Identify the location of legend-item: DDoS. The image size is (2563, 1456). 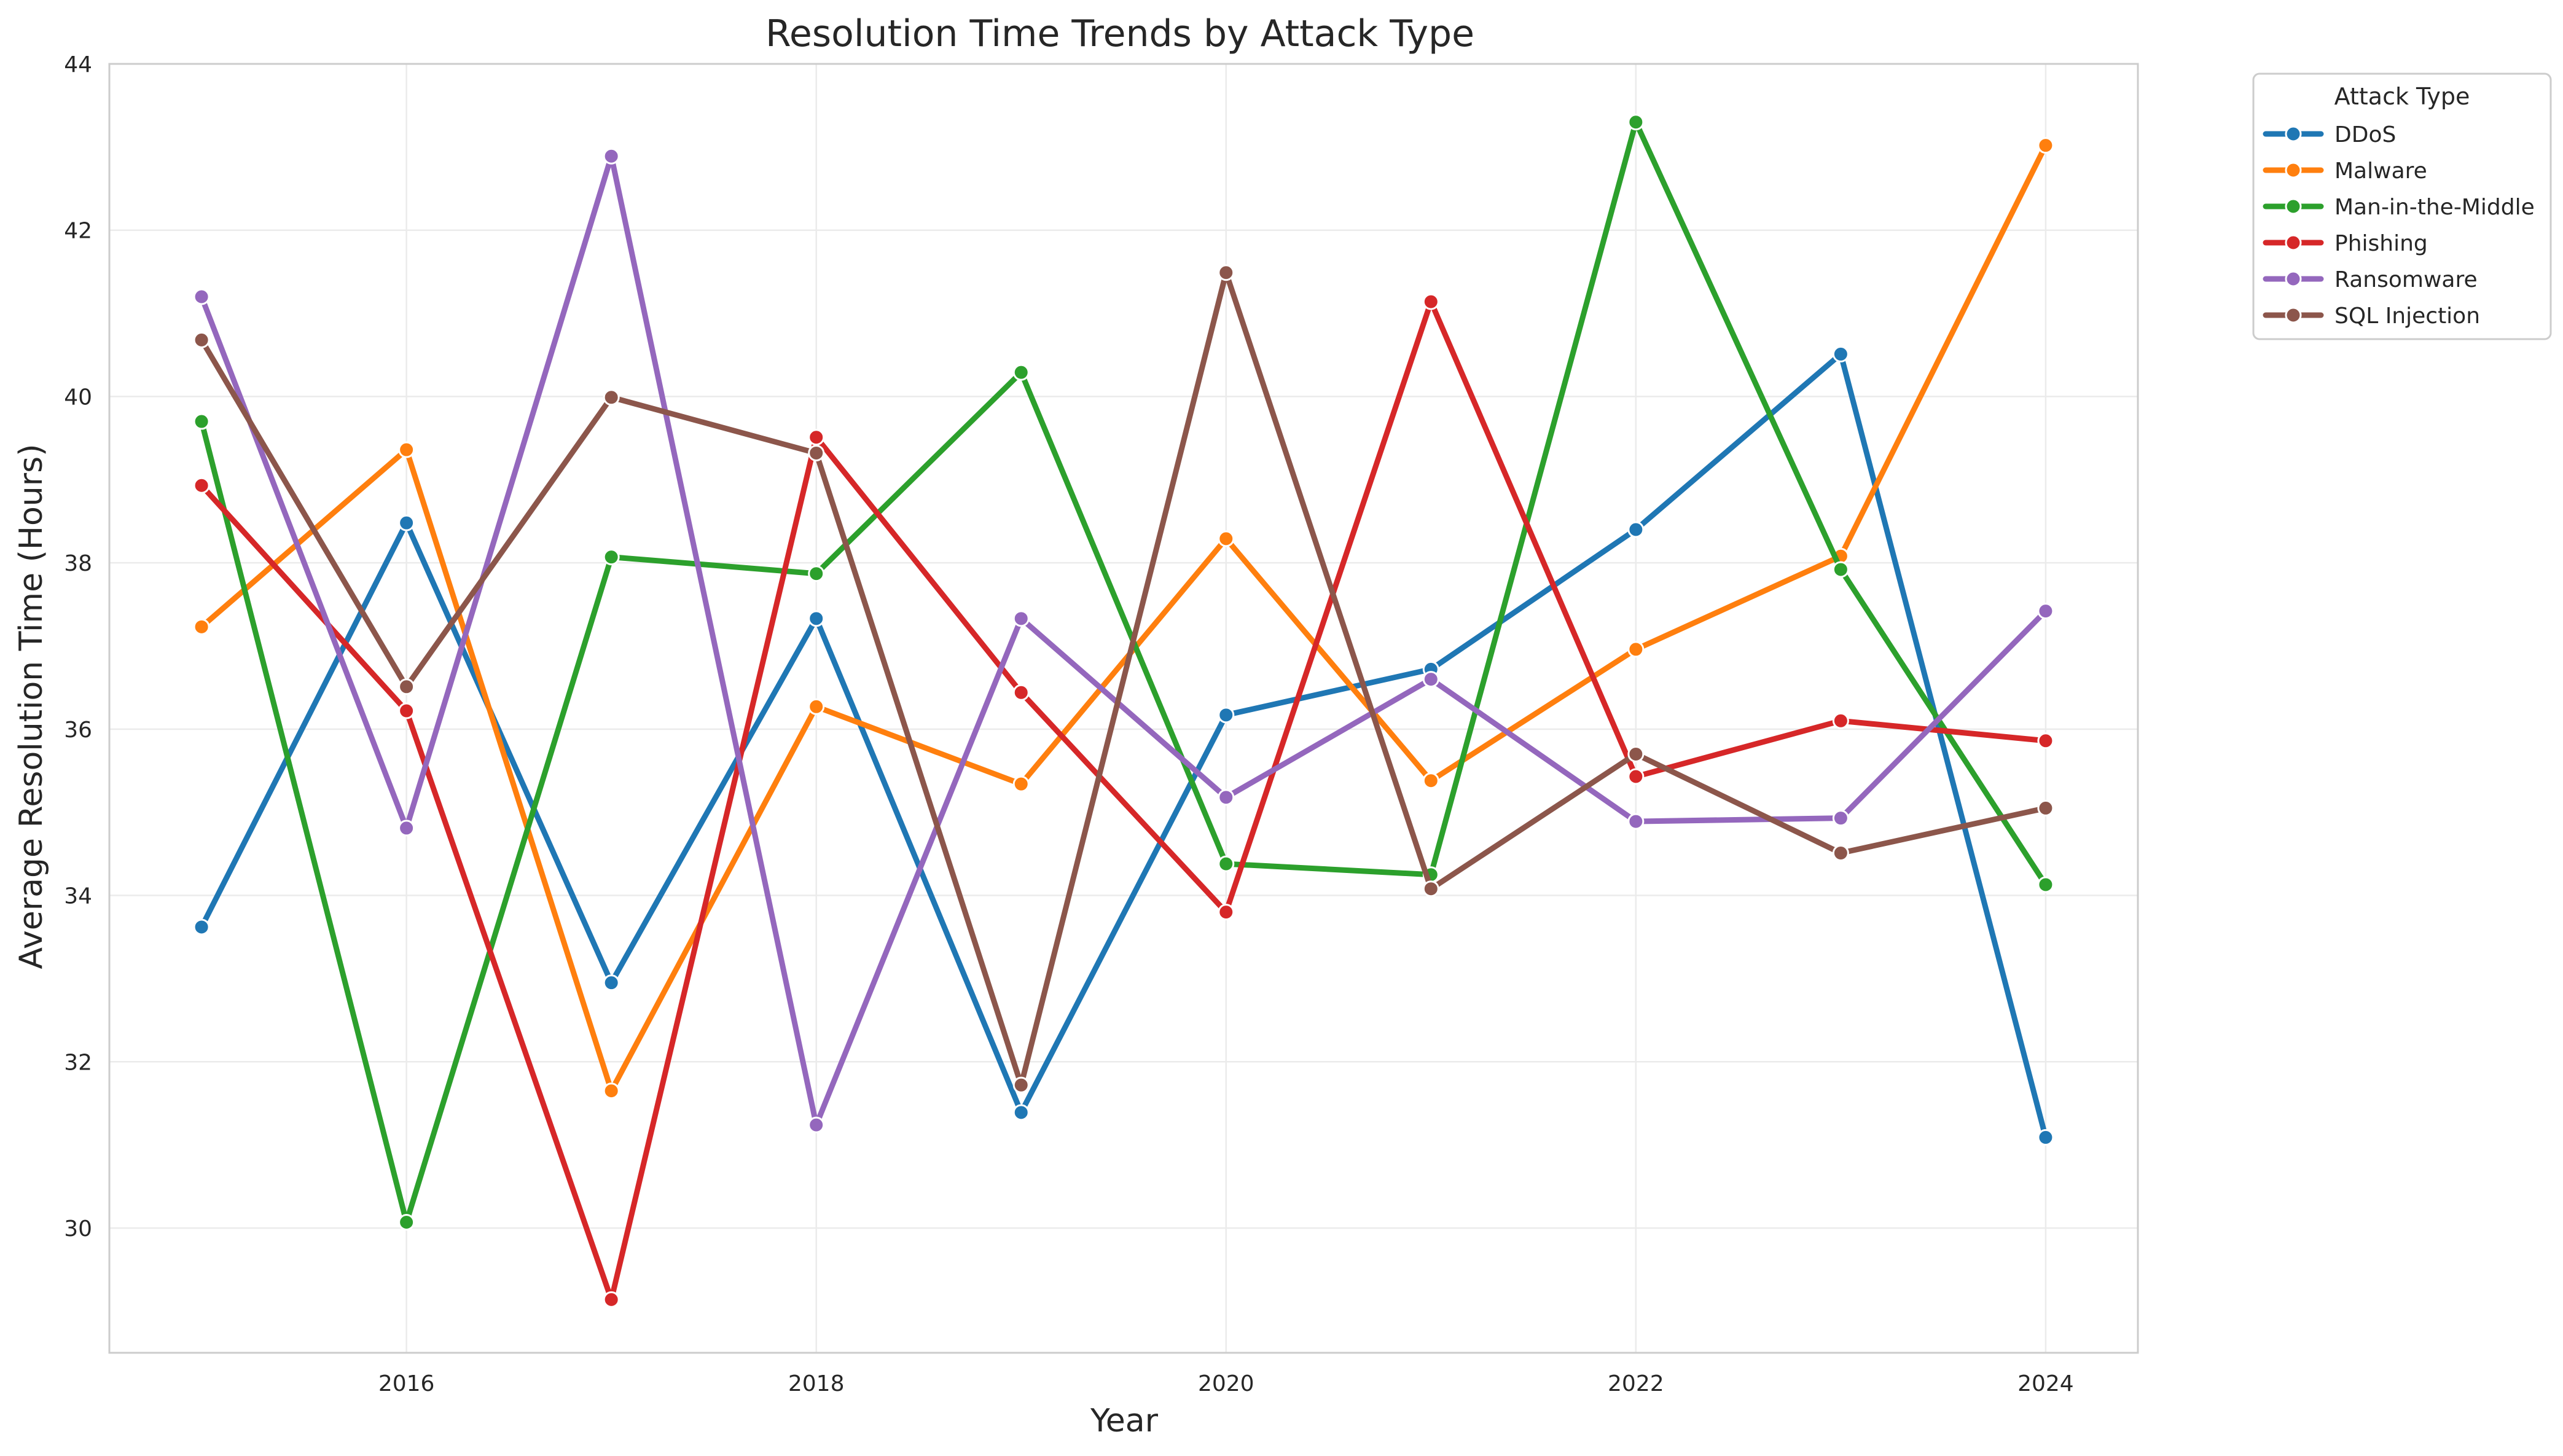
(2329, 134).